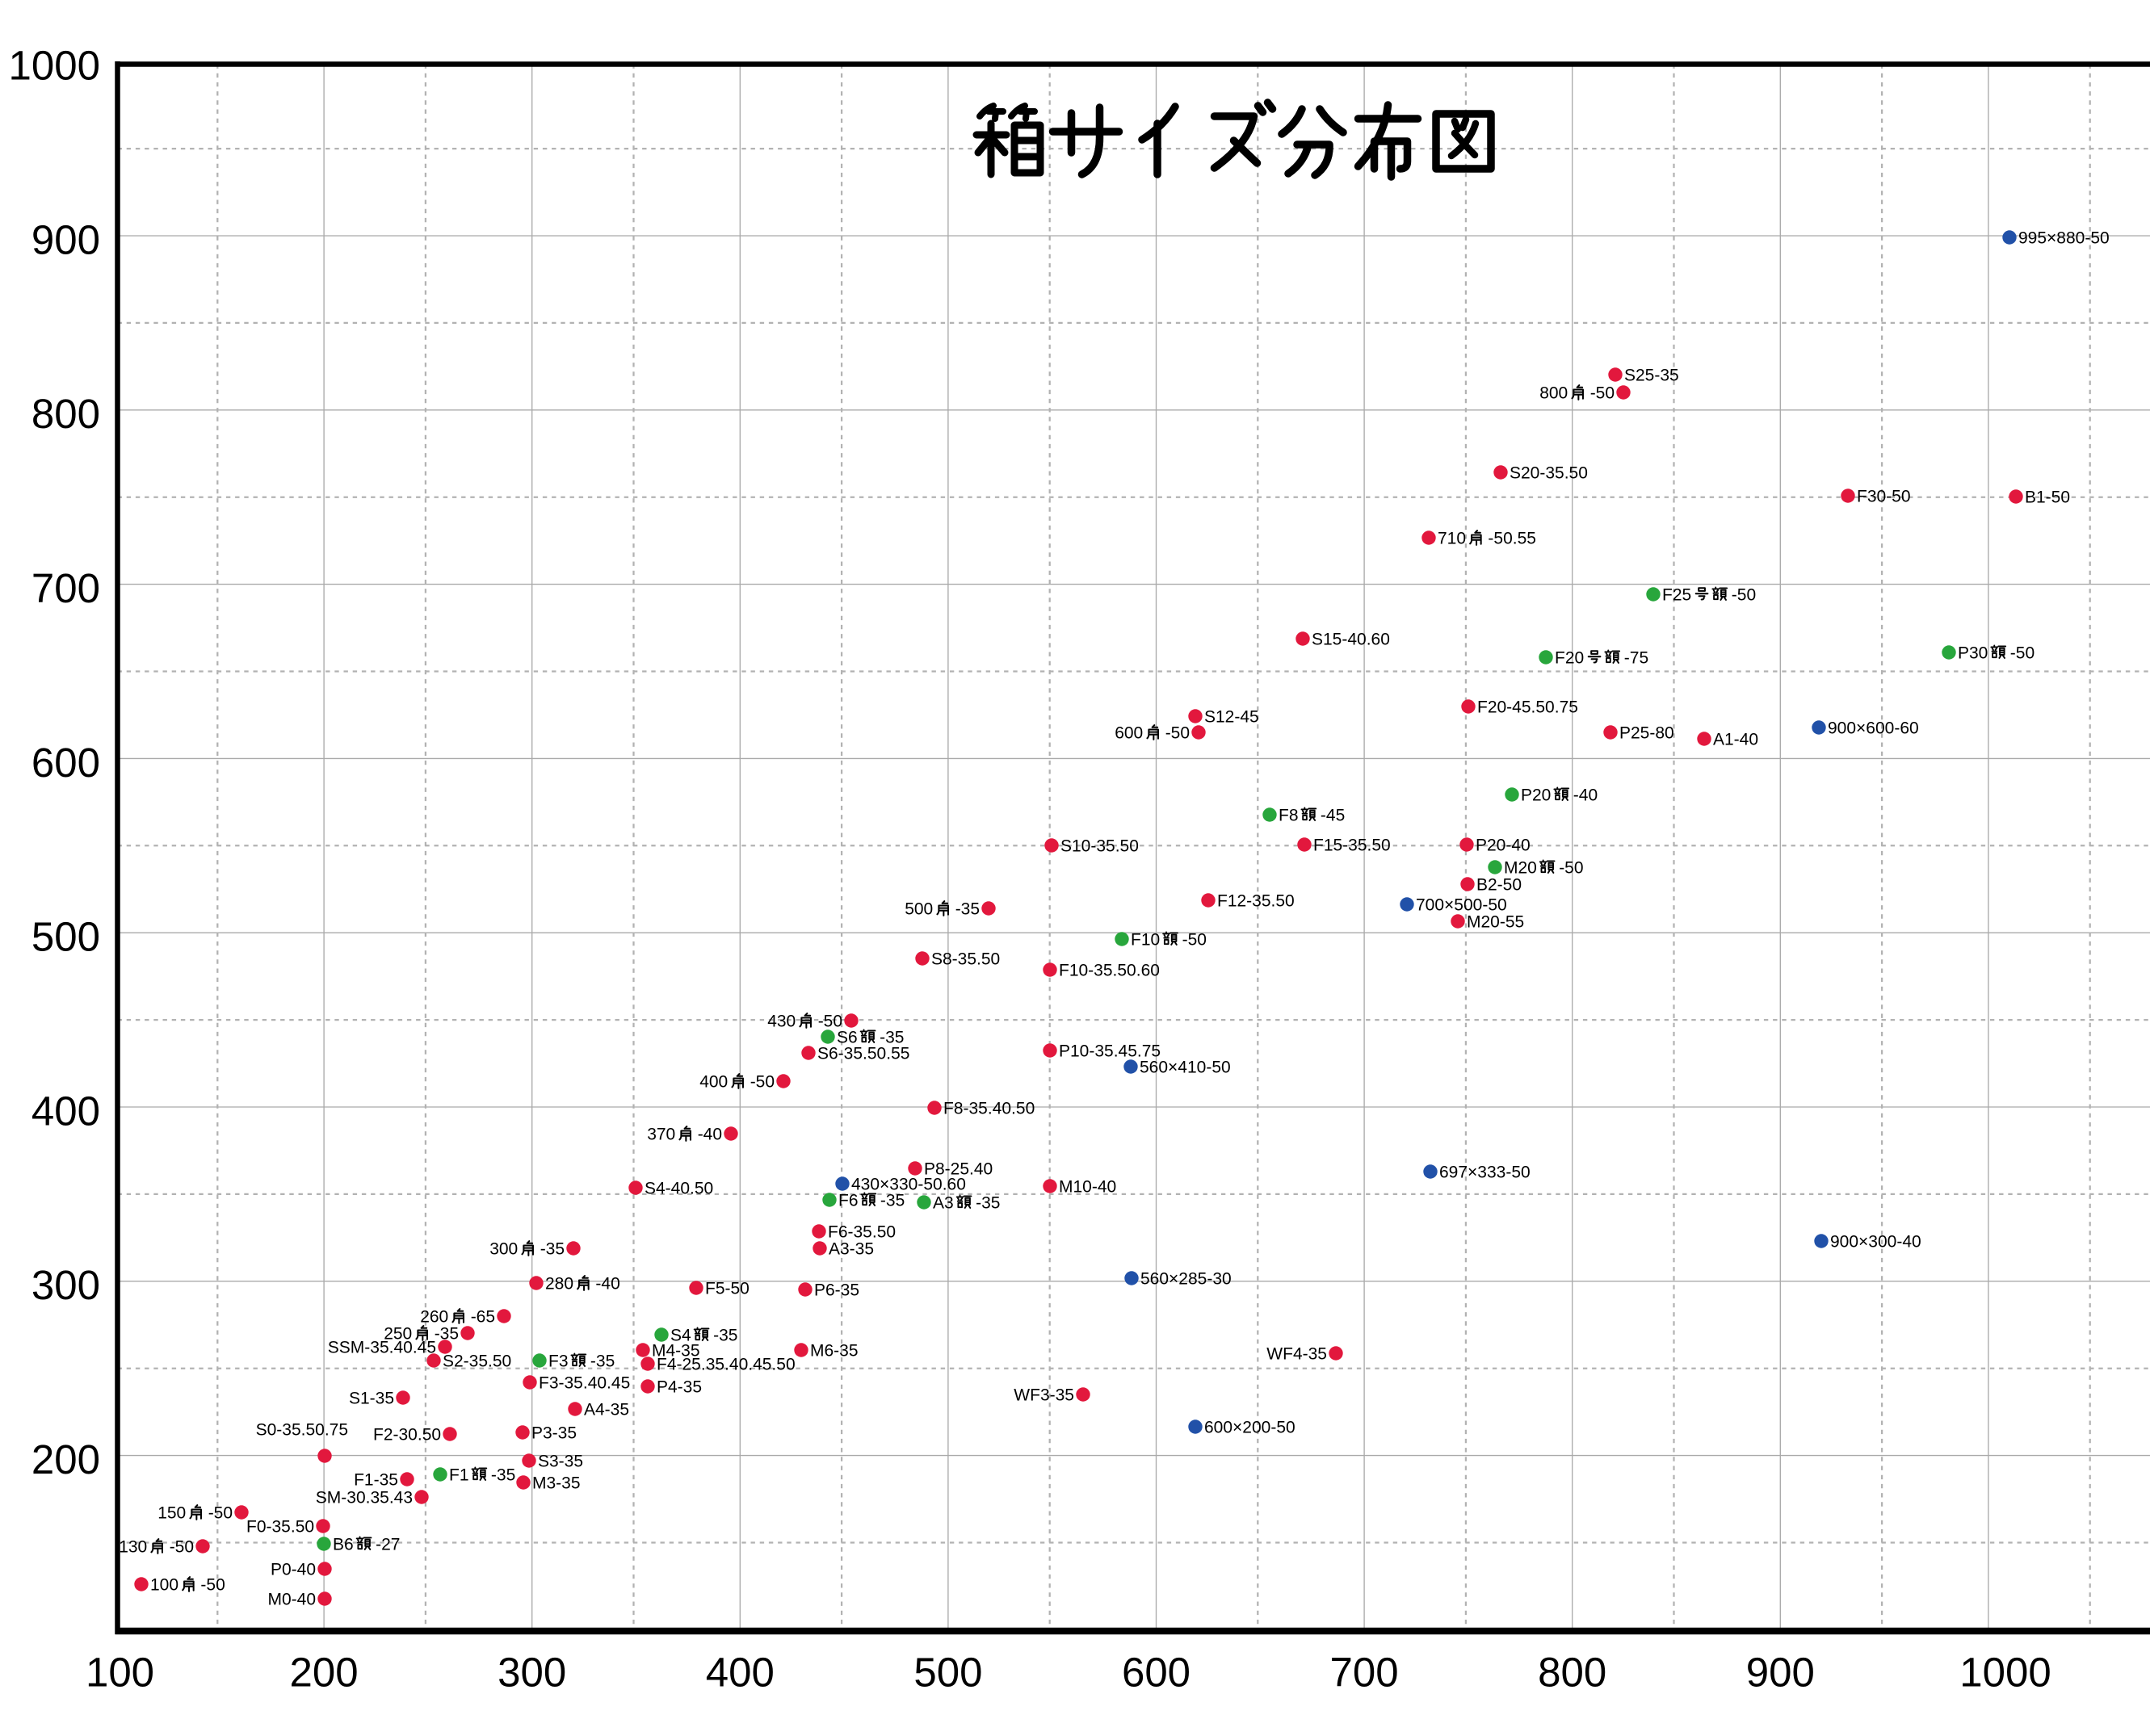 This screenshot has height=1736, width=2150. Describe the element at coordinates (302, 1430) in the screenshot. I see `svg-text: S0-35.50.75` at that location.